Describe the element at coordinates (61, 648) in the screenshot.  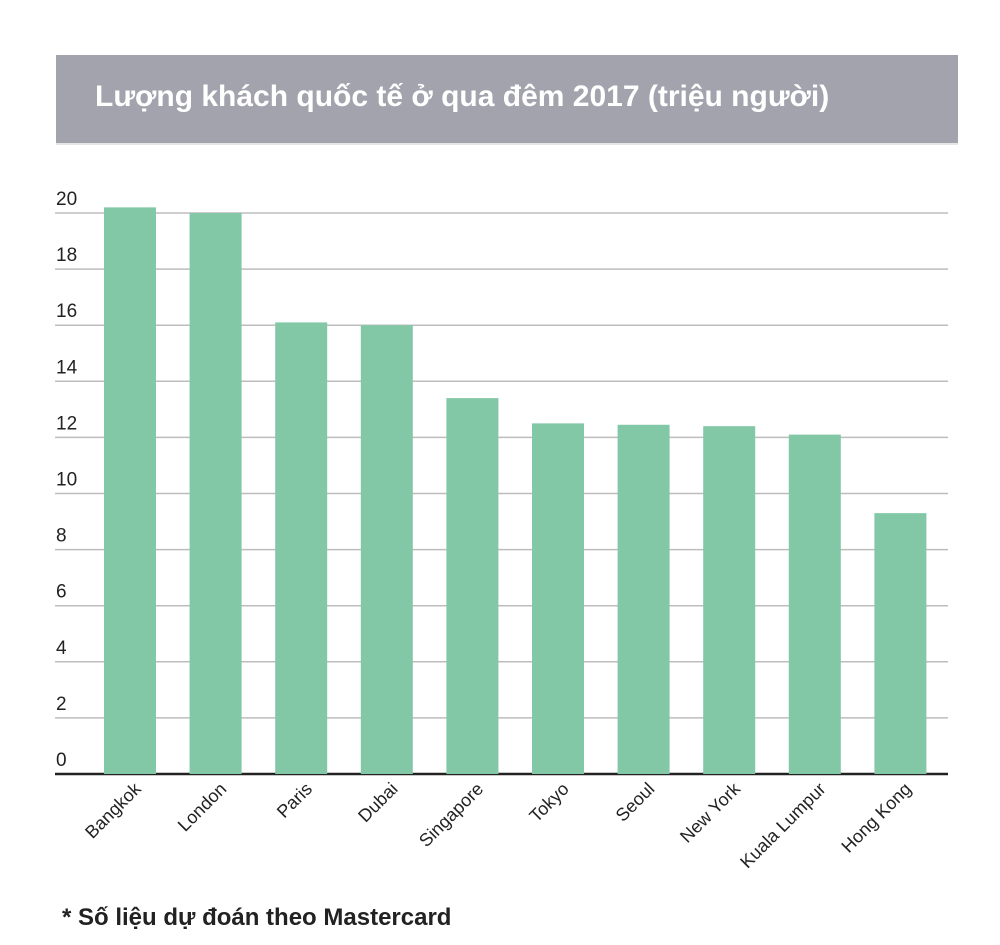
I see `y-tick-label: 4` at that location.